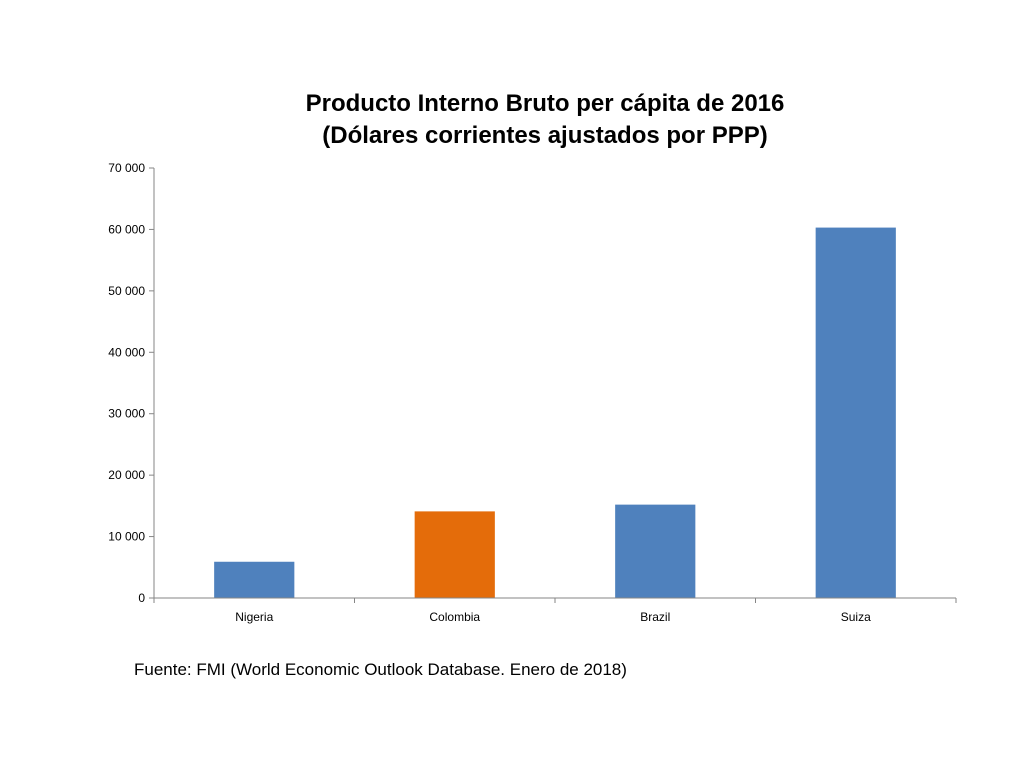 Image resolution: width=1024 pixels, height=768 pixels. I want to click on x-tick-label: Nigeria, so click(254, 617).